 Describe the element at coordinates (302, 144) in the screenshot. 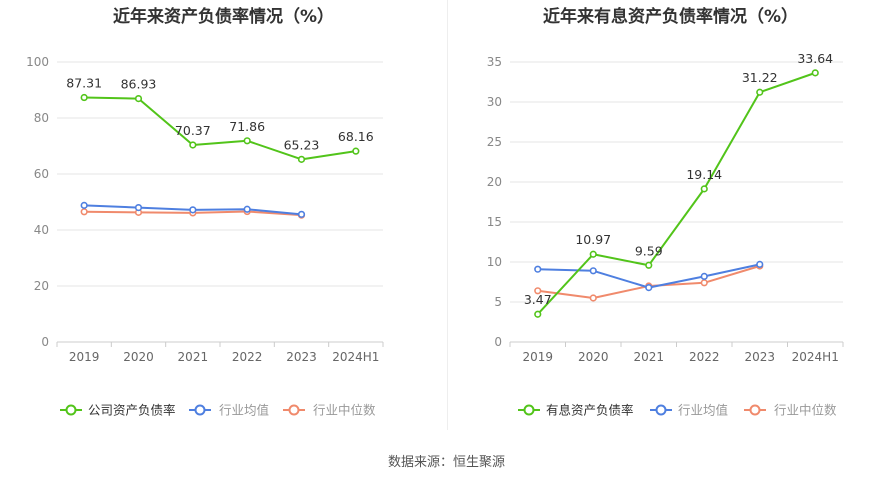

I see `data-label: 65.23` at that location.